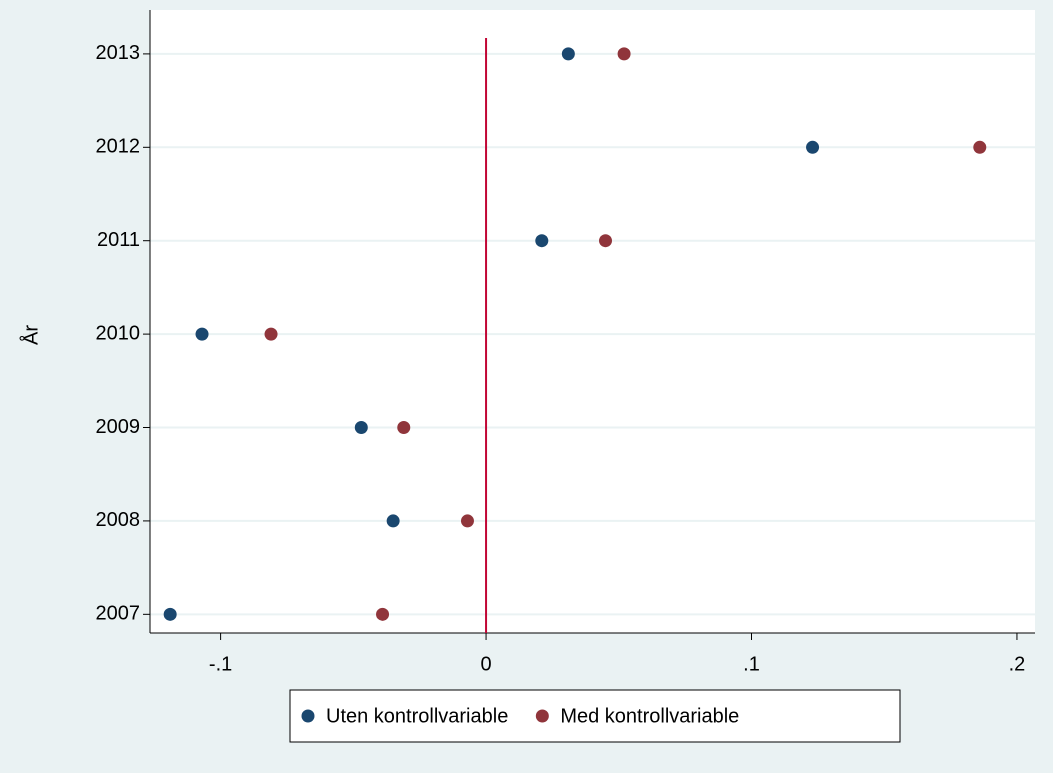 Image resolution: width=1053 pixels, height=773 pixels. I want to click on y-tick-label: 2013, so click(118, 53).